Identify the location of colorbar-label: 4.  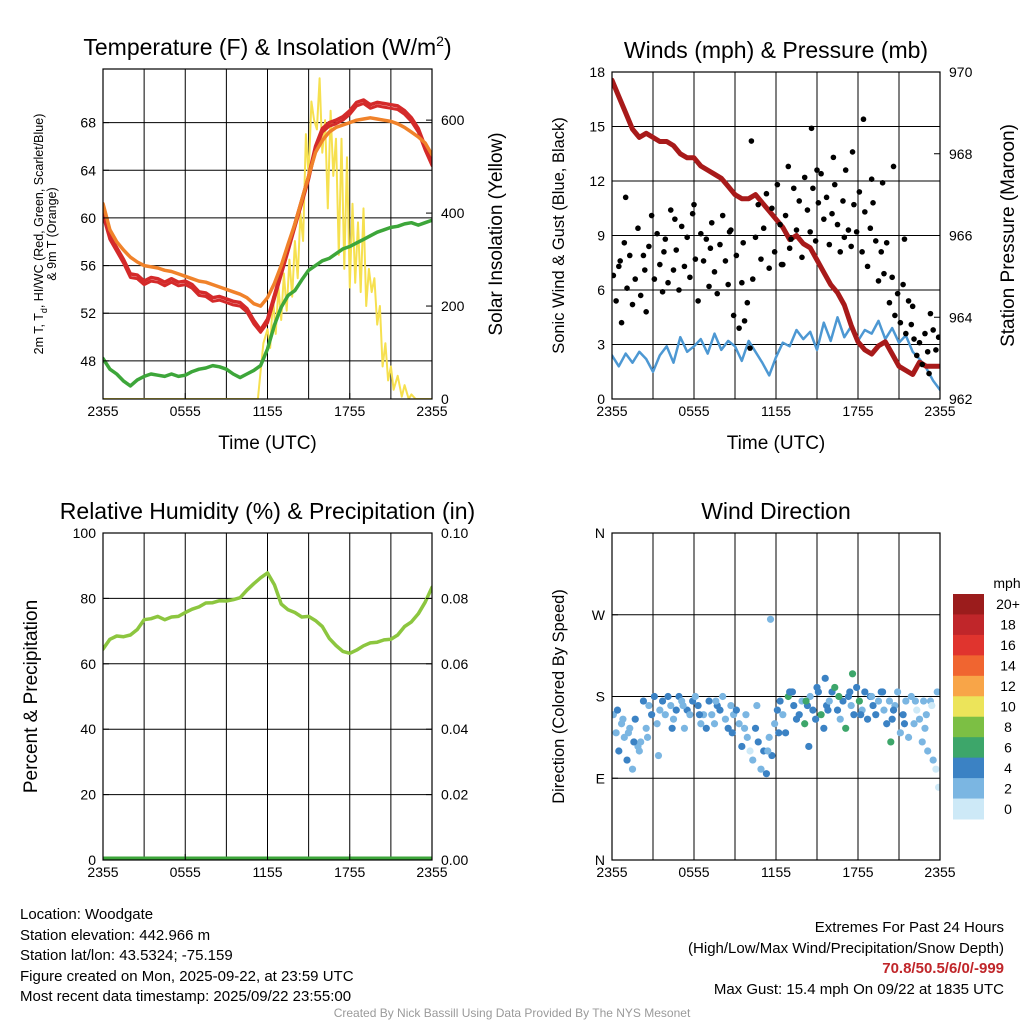
(1008, 768).